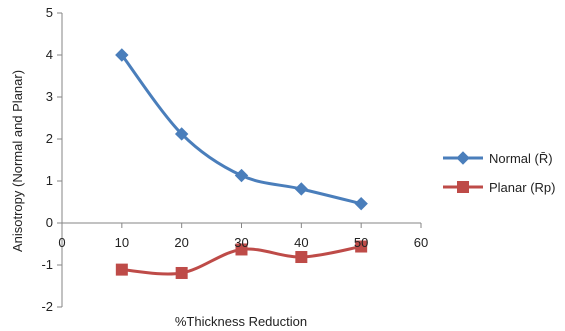 This screenshot has width=565, height=331. I want to click on series-planar, so click(241, 259).